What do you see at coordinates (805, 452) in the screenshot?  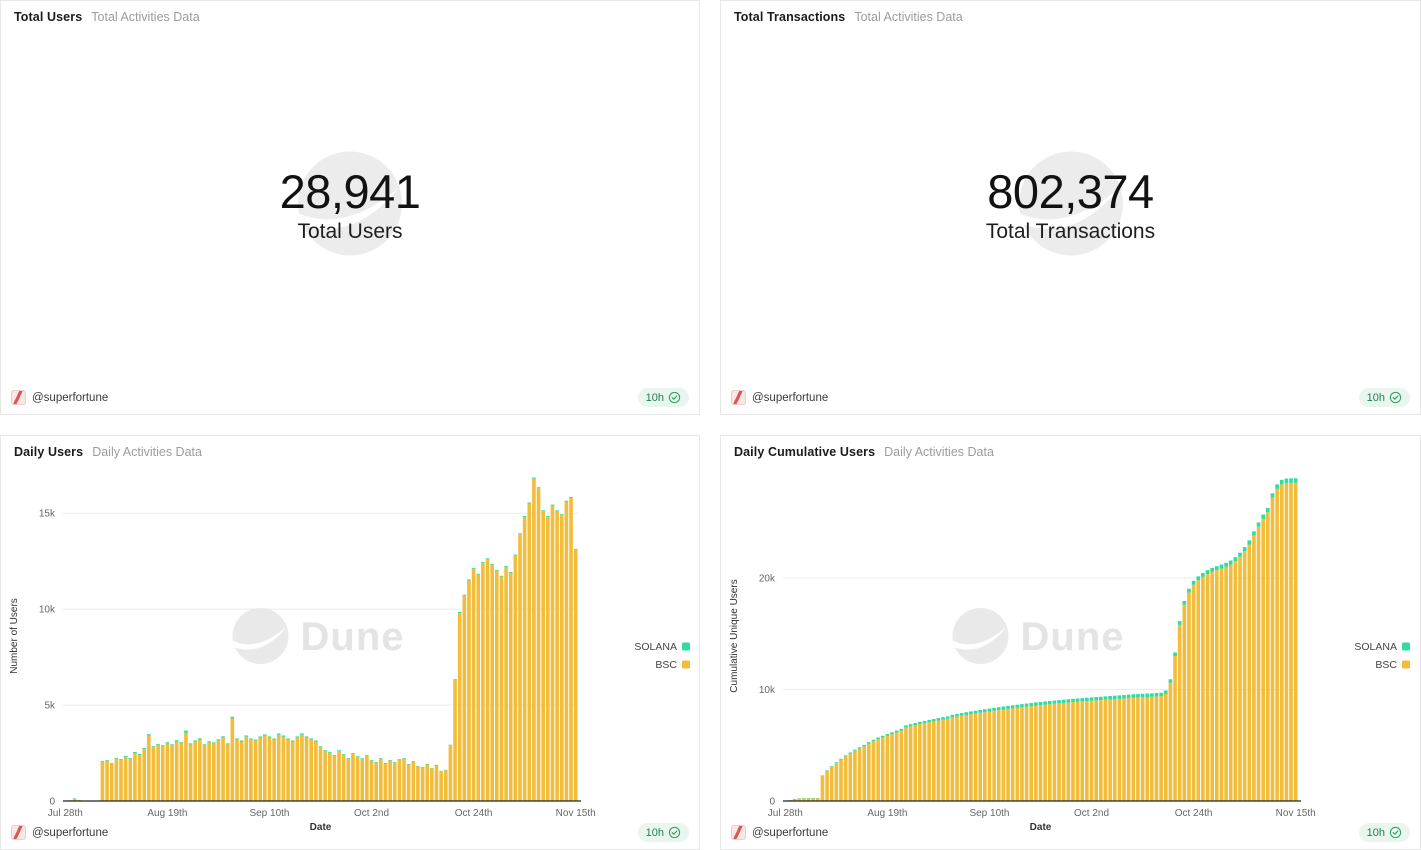 I see `panel-title: Daily Cumulative Users` at bounding box center [805, 452].